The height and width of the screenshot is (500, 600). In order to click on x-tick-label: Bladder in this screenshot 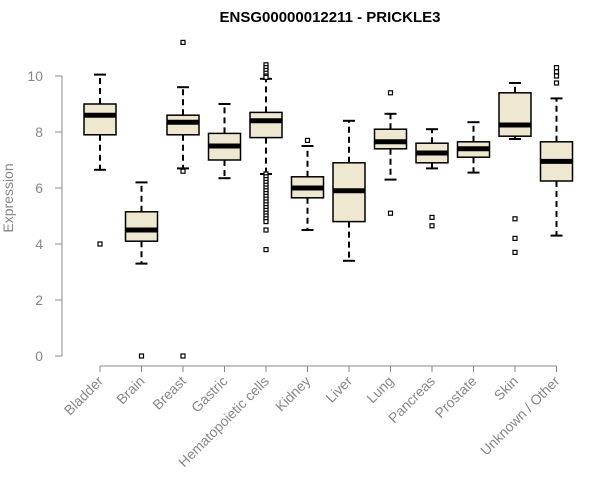, I will do `click(84, 396)`.